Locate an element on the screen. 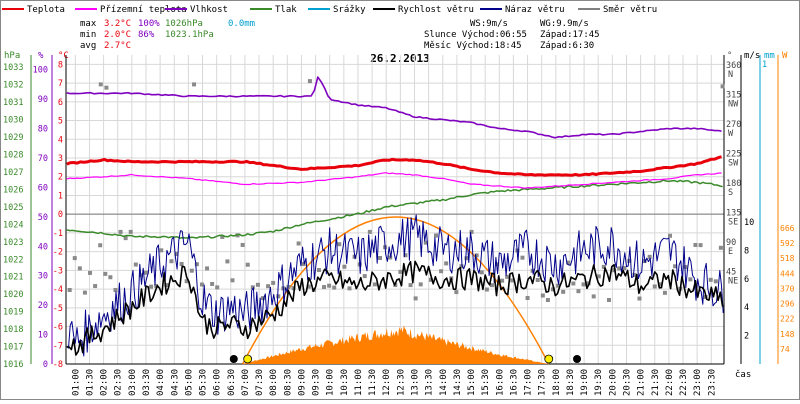 This screenshot has height=404, width=800. time-tick-label: 21:00 is located at coordinates (642, 382).